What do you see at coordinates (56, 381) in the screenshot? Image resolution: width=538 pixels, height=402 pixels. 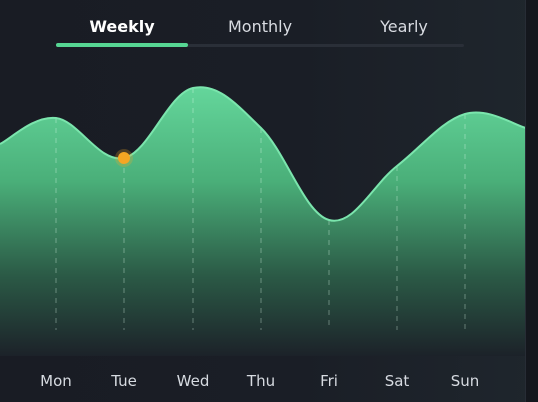 I see `x-tick-label-mon: Mon` at bounding box center [56, 381].